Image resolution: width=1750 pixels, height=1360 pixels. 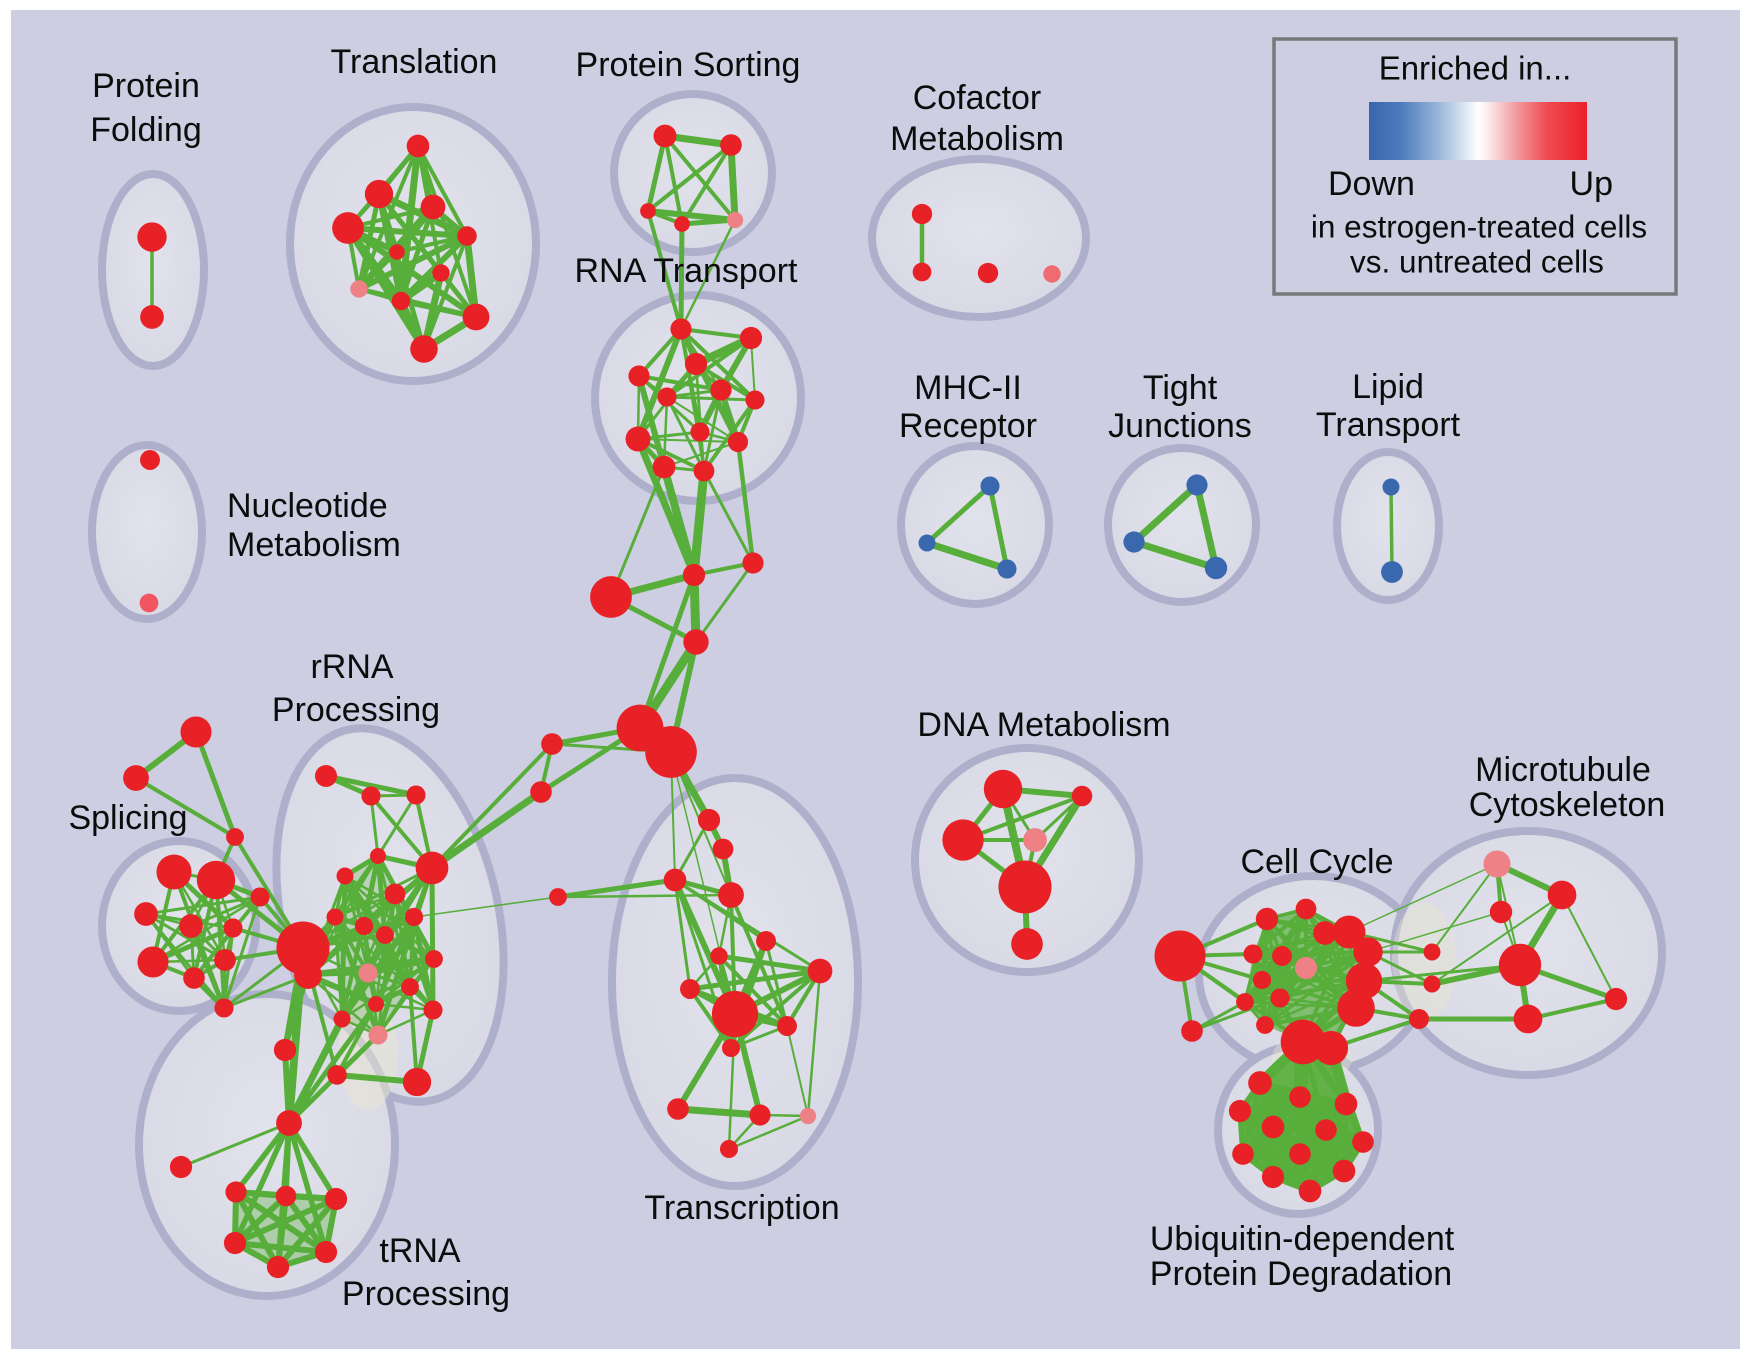 What do you see at coordinates (127, 818) in the screenshot?
I see `svg-text: Splicing` at bounding box center [127, 818].